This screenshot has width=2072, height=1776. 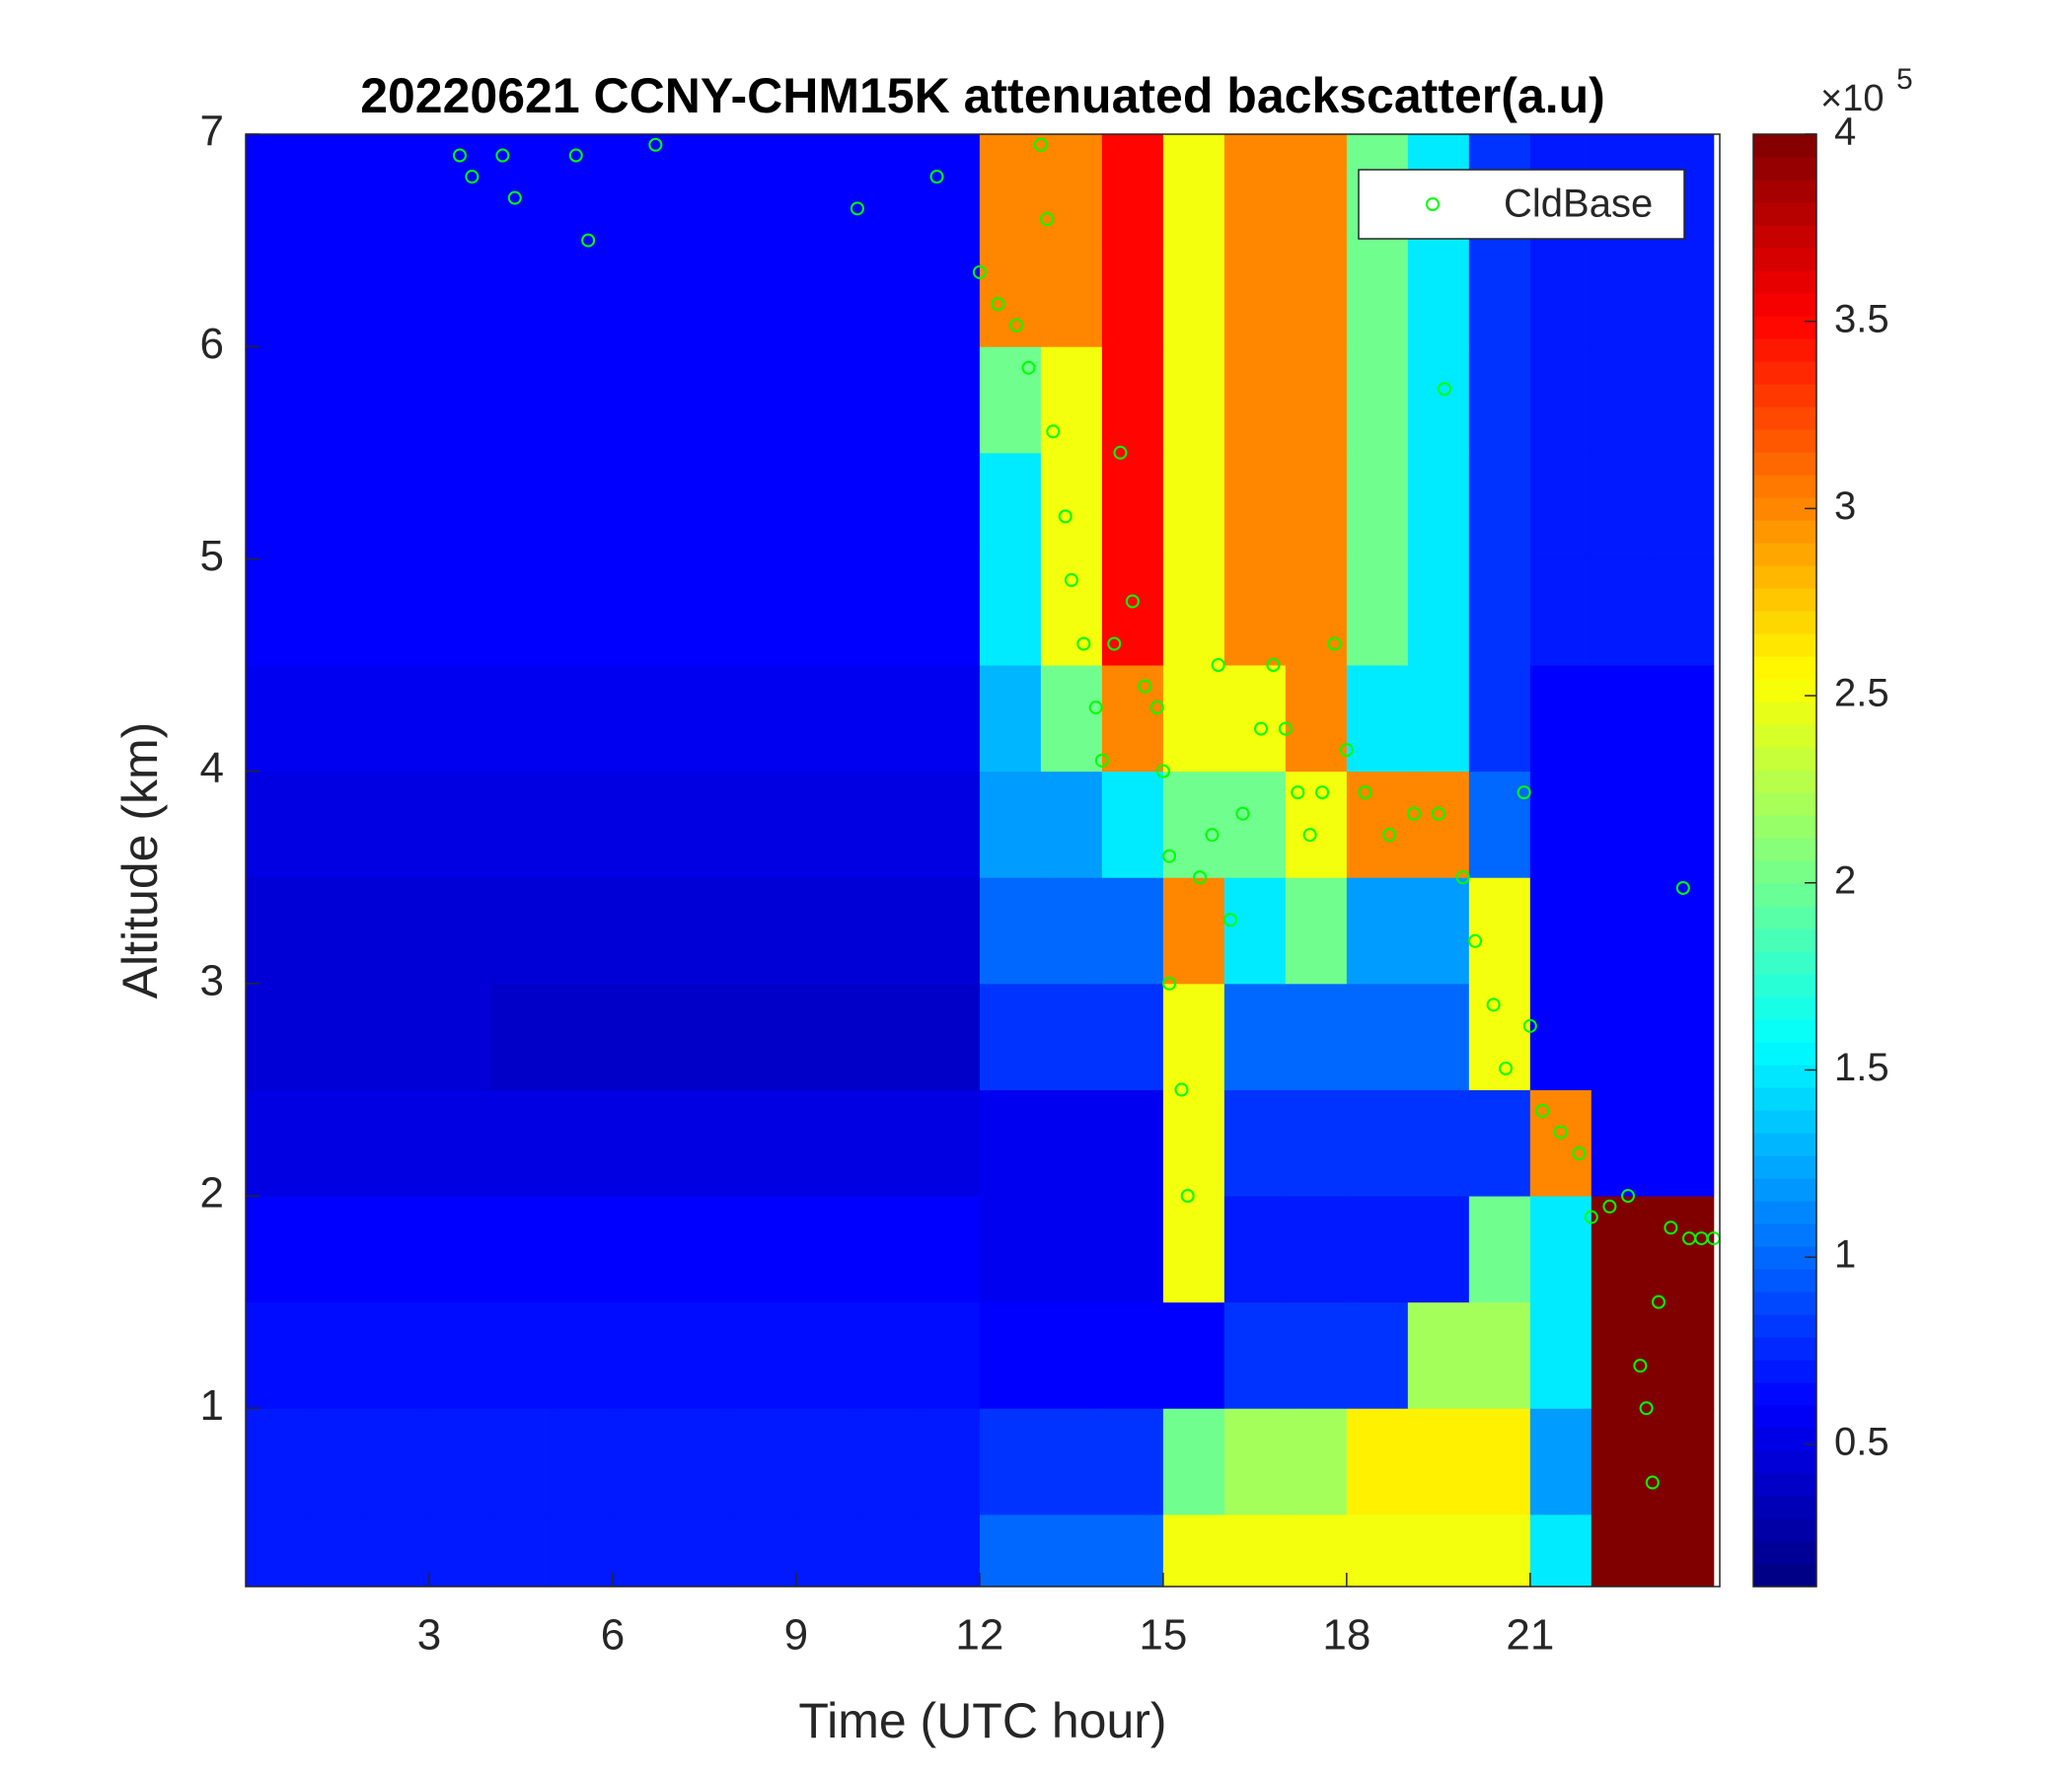 What do you see at coordinates (1845, 132) in the screenshot?
I see `colorbar-tick-label: 4` at bounding box center [1845, 132].